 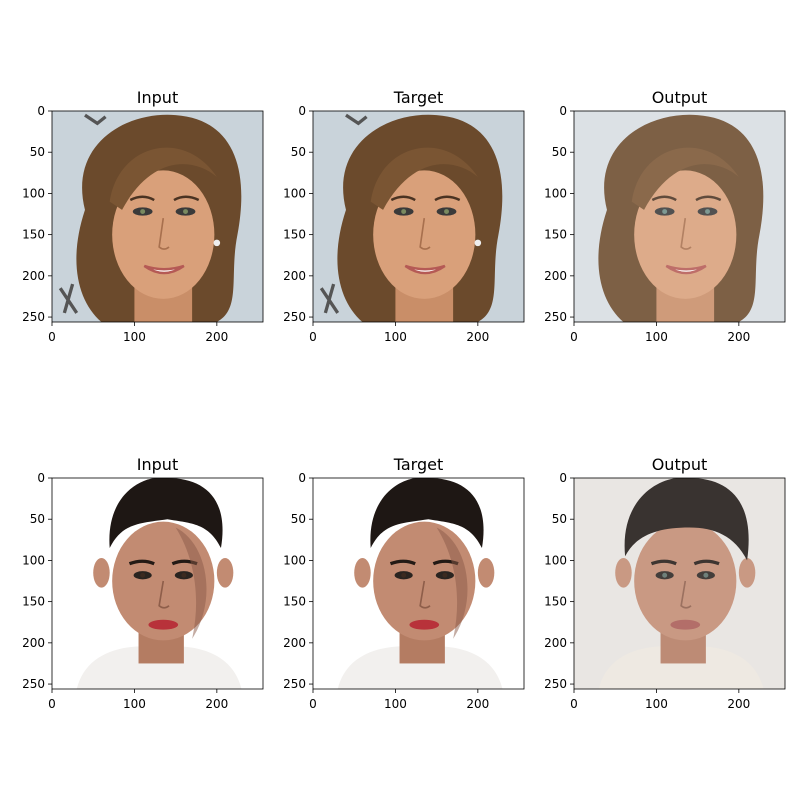 What do you see at coordinates (343, 213) in the screenshot?
I see `backdrop-lettering` at bounding box center [343, 213].